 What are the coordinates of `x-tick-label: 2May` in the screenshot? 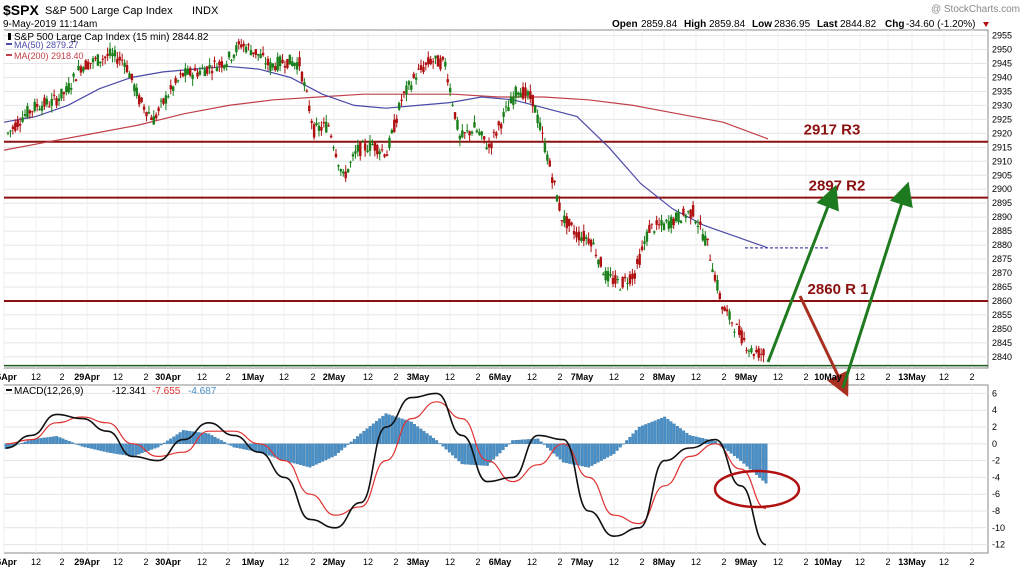 It's located at (334, 377).